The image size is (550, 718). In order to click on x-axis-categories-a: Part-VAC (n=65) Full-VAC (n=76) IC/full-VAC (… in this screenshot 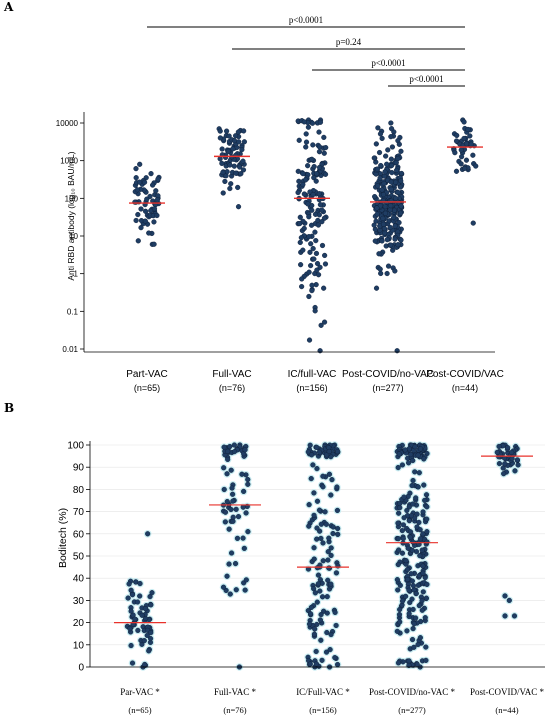, I will do `click(315, 381)`.